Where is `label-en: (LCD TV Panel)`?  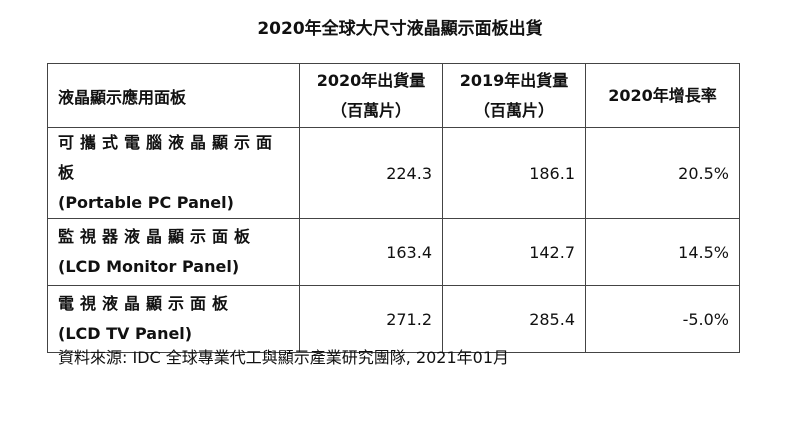
label-en: (LCD TV Panel) is located at coordinates (125, 333).